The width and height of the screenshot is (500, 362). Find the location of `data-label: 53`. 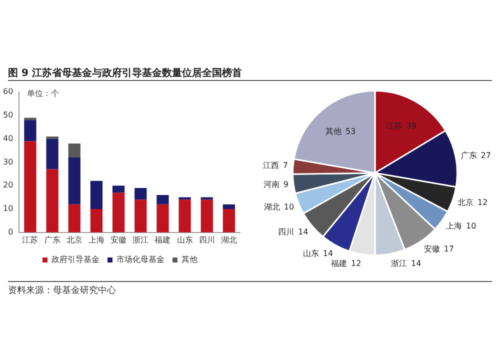

data-label: 53 is located at coordinates (350, 131).